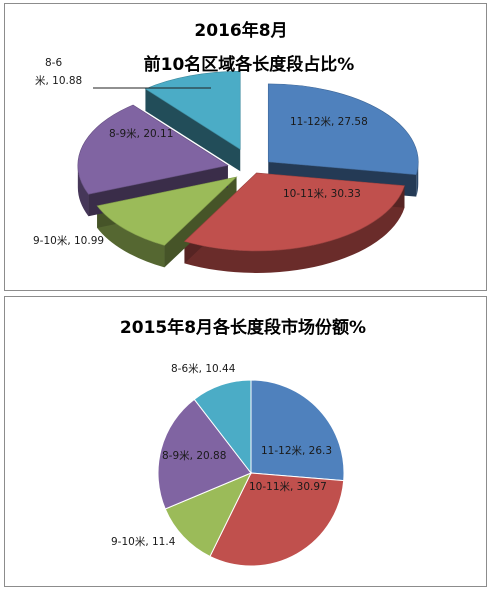 The width and height of the screenshot is (489, 590). I want to click on slice-label-10-11: 10-11米, 30.33, so click(322, 193).